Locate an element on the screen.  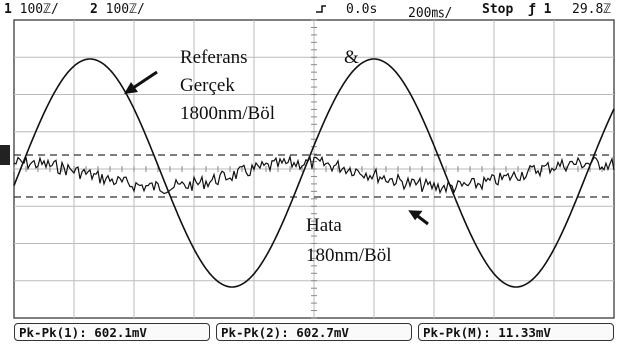
measurement-pkpk-1: Pk-Pk(1): 602.1mV is located at coordinates (112, 332).